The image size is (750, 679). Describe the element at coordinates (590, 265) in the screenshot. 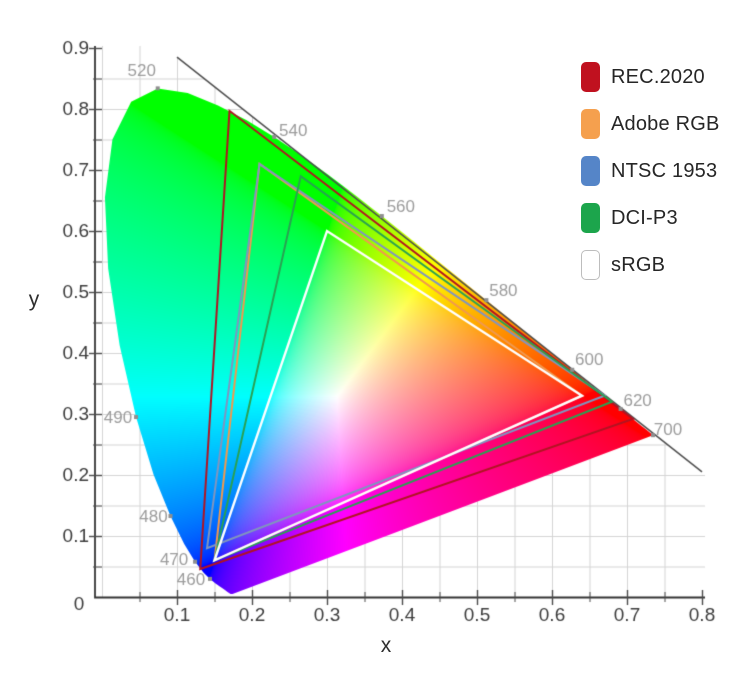

I see `legend-swatch-srgb` at that location.